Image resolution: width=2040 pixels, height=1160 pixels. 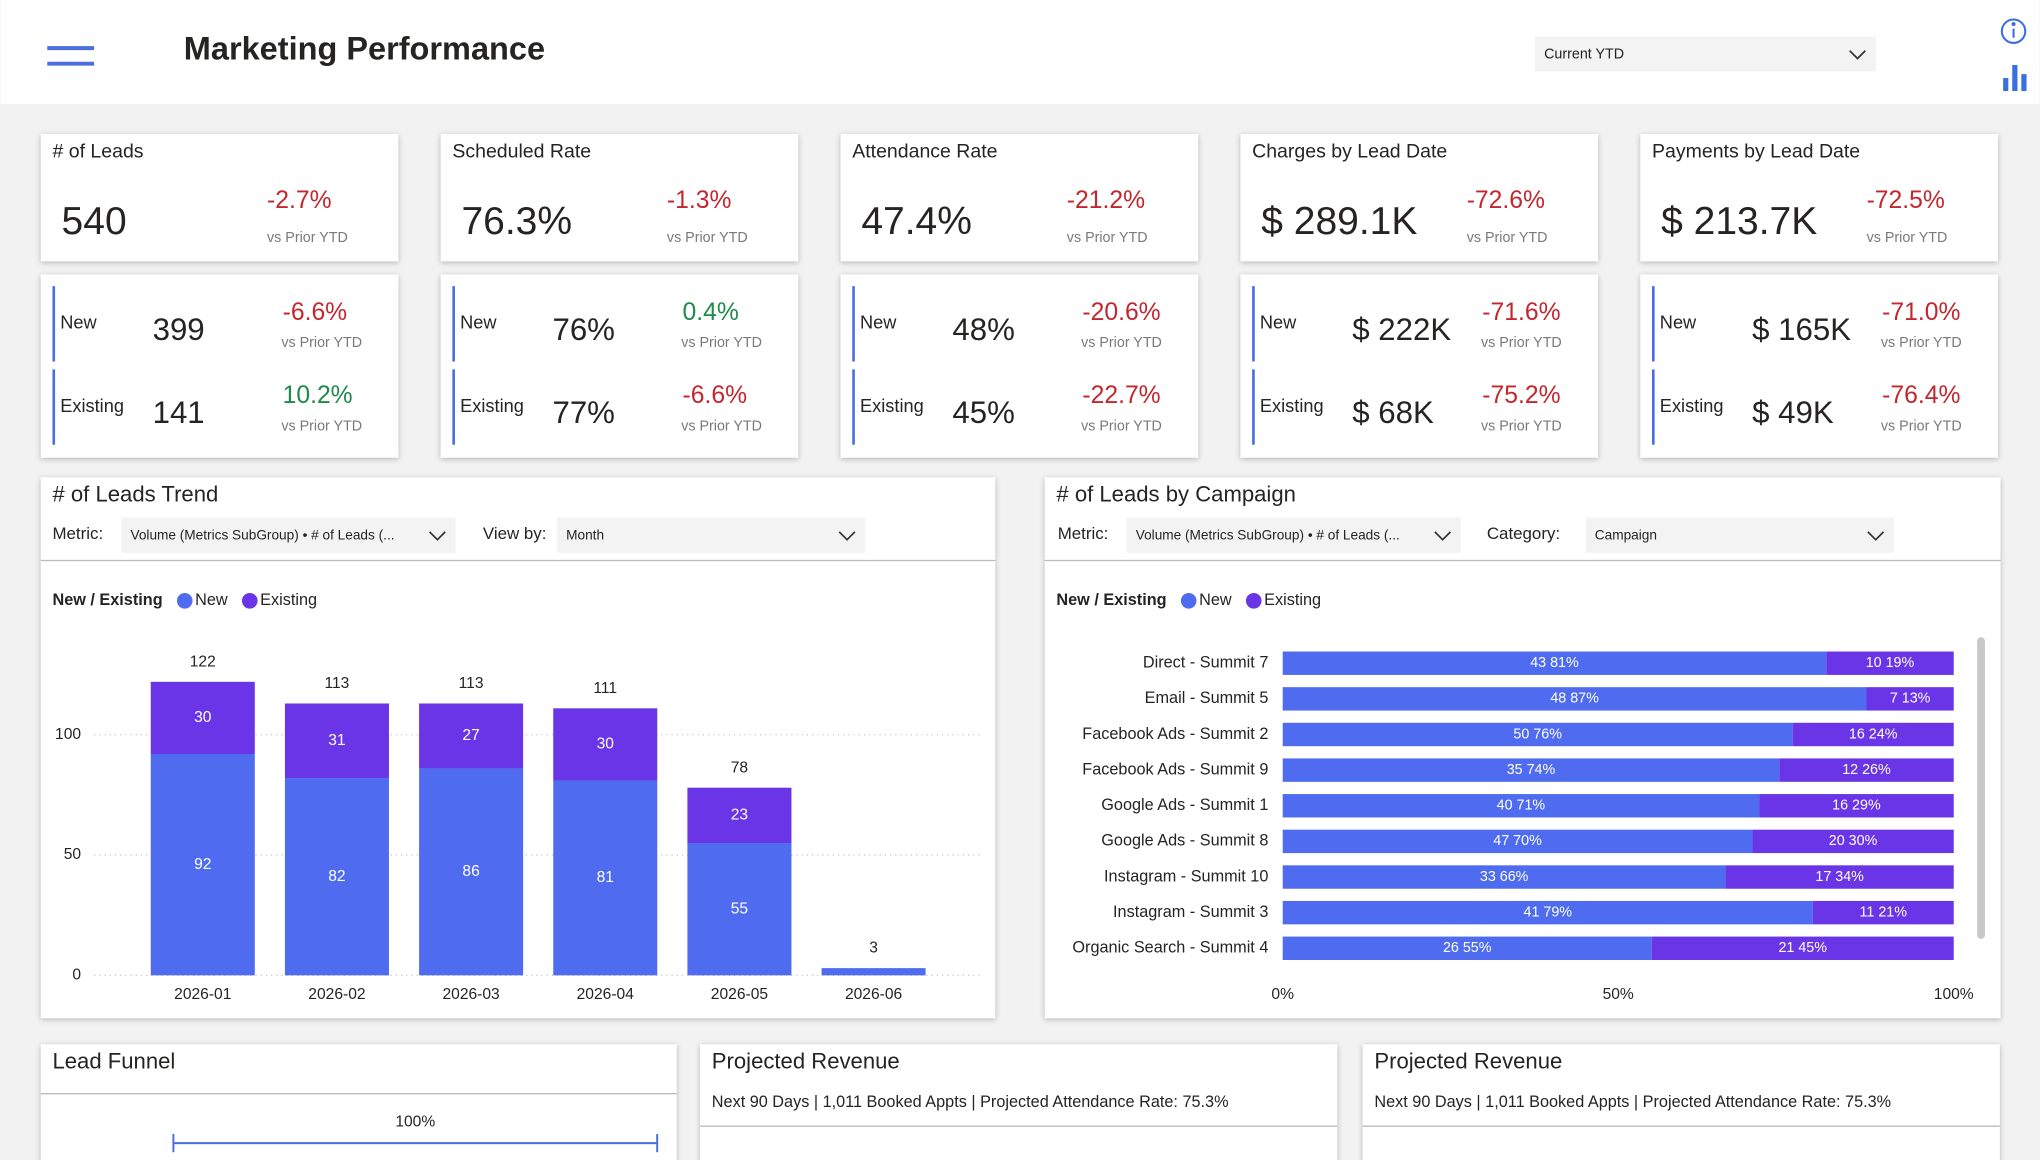 I want to click on segment-label: 23, so click(x=739, y=814).